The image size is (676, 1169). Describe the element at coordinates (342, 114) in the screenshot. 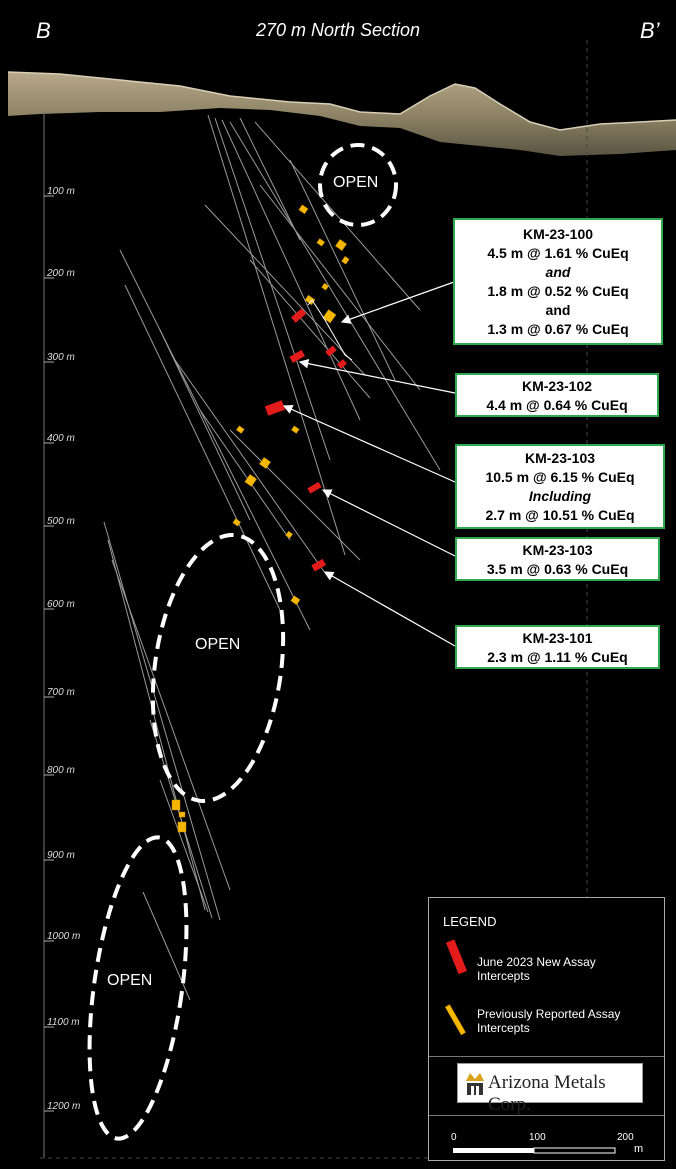

I see `terrain-surface` at that location.